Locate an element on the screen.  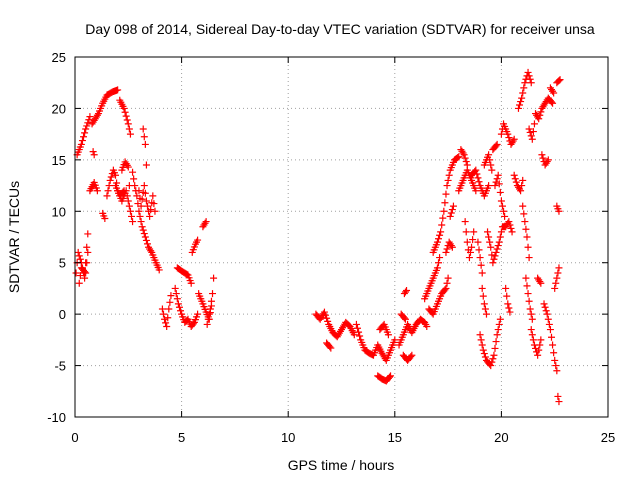
x-tick-labels: 0 5 10 15 20 25 is located at coordinates (343, 437).